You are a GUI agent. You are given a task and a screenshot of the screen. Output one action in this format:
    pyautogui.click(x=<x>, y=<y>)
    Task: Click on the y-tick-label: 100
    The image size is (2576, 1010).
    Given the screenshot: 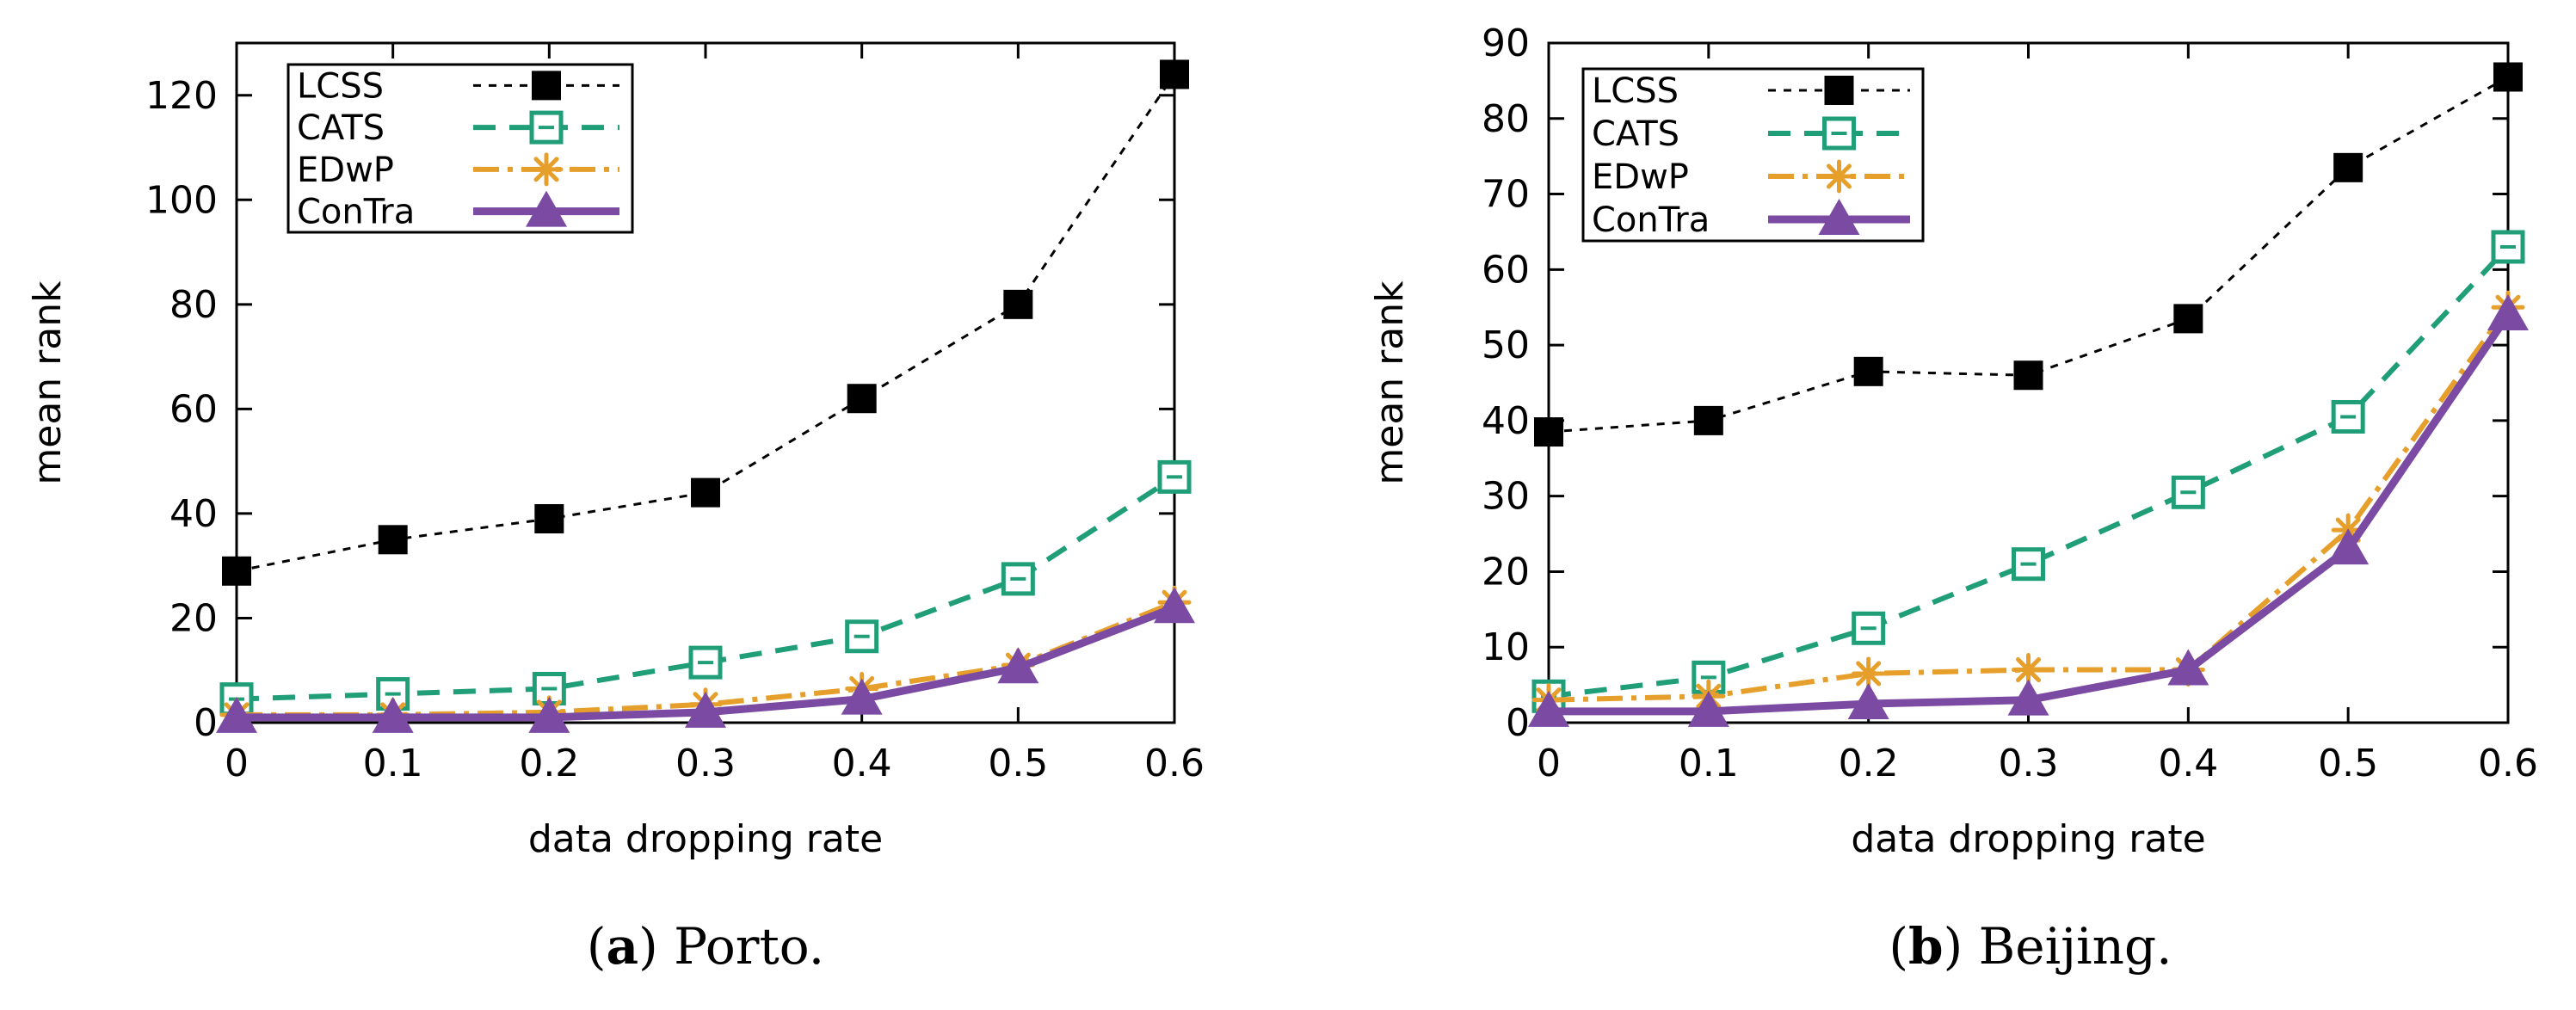 What is the action you would take?
    pyautogui.click(x=182, y=200)
    